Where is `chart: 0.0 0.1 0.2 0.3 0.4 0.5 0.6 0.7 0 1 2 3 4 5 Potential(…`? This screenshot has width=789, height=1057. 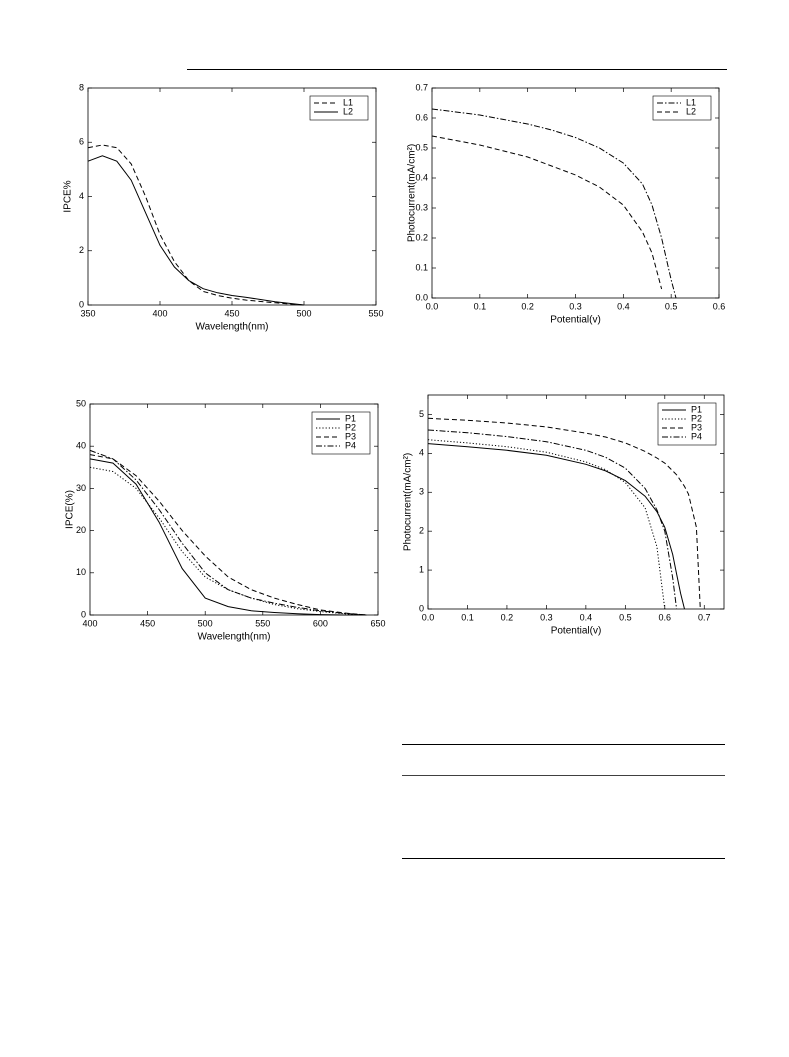
chart: 0.0 0.1 0.2 0.3 0.4 0.5 0.6 0.7 0 1 2 3 4 5 Potential(… is located at coordinates (564, 515).